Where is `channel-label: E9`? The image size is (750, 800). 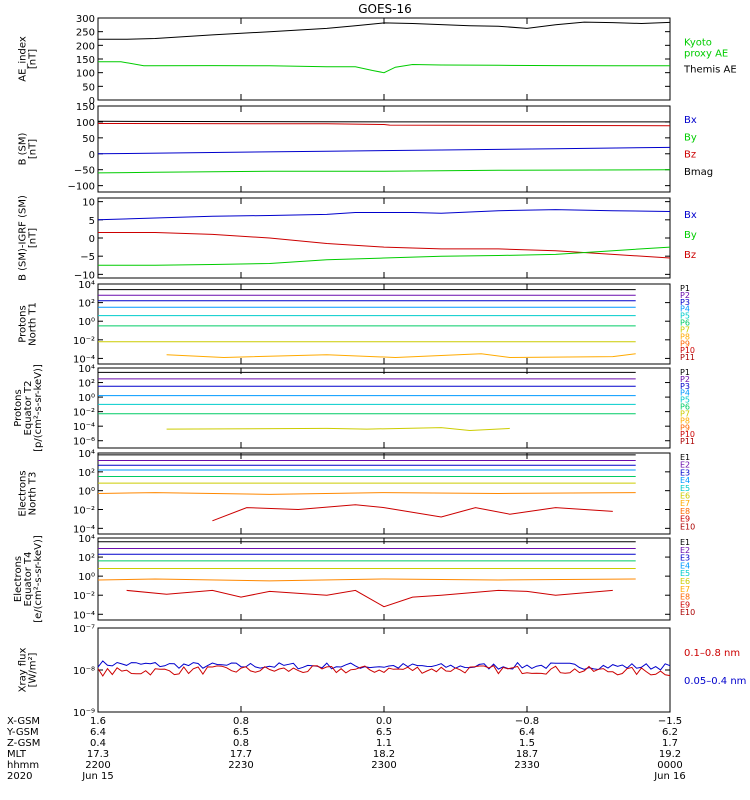
channel-label: E9 is located at coordinates (685, 519).